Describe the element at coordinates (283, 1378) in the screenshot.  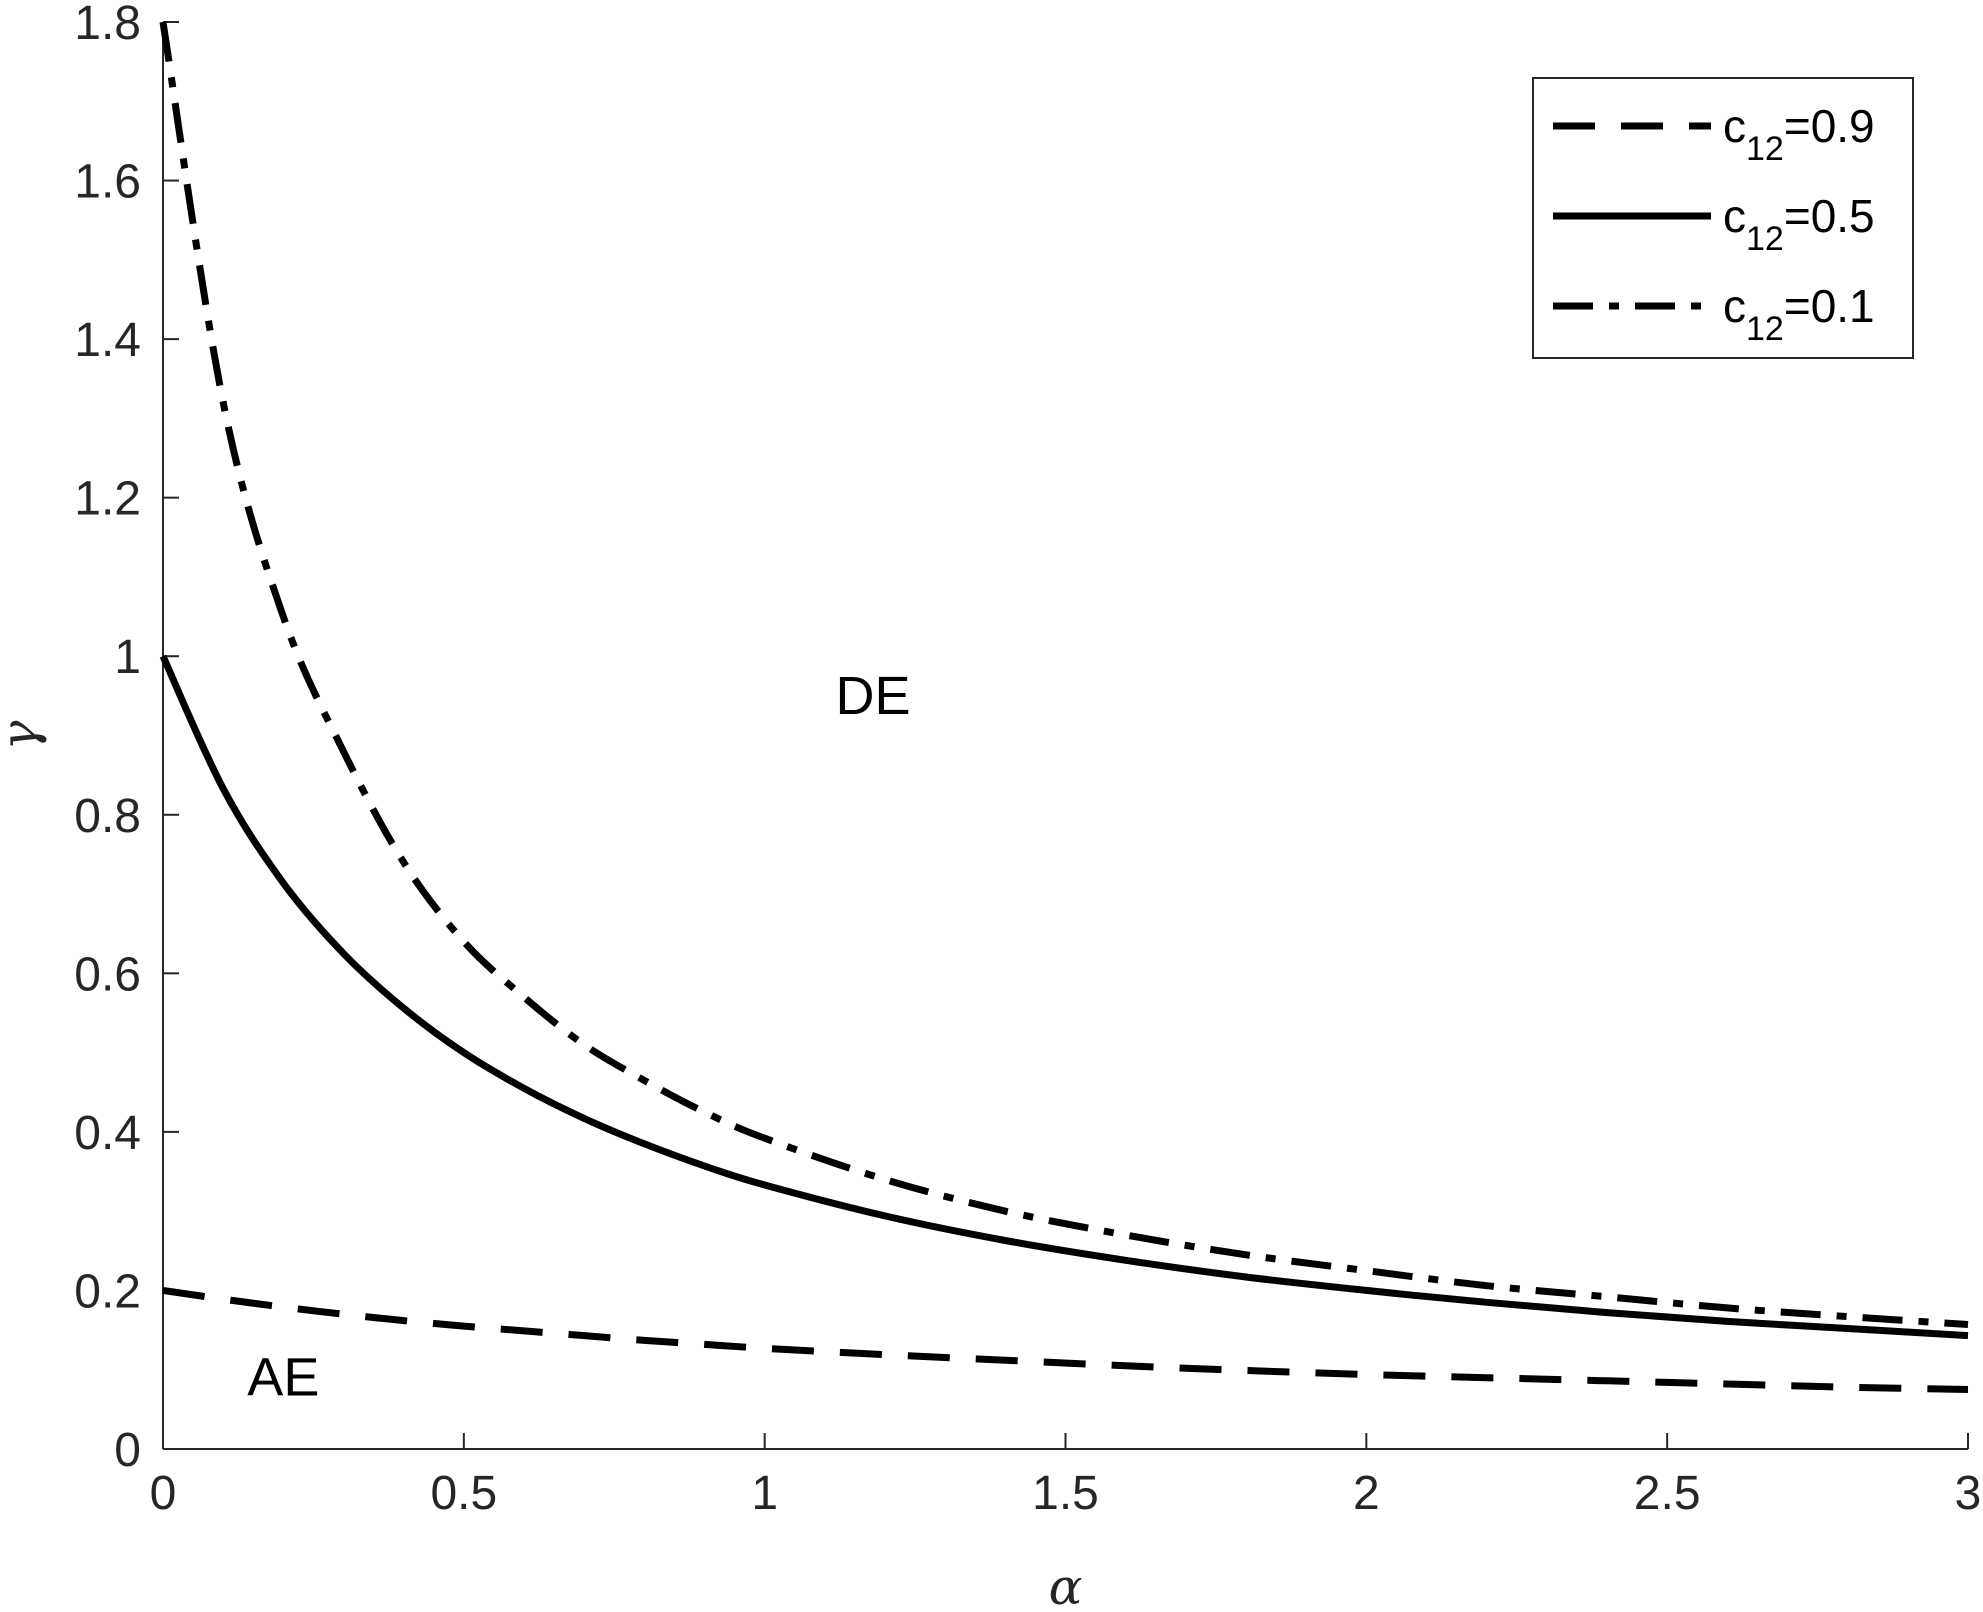
I see `region-label: AE` at that location.